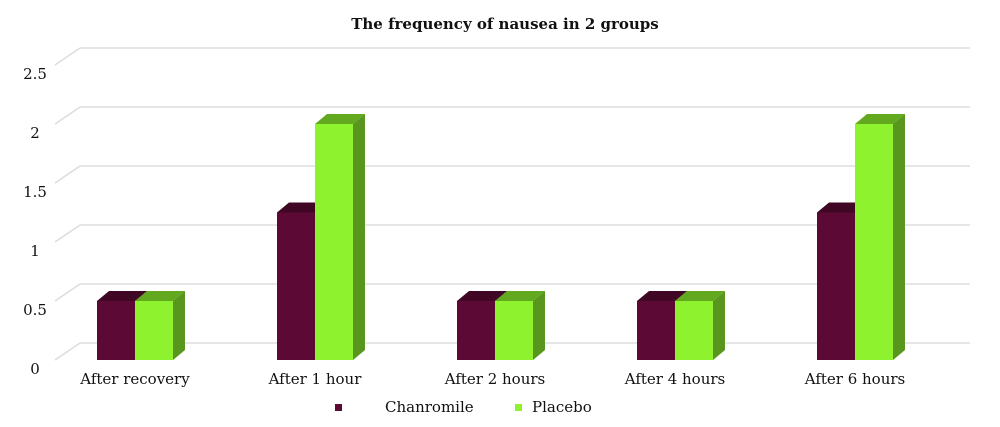 This screenshot has height=427, width=1000. What do you see at coordinates (35, 133) in the screenshot?
I see `y-tick-label: 2` at bounding box center [35, 133].